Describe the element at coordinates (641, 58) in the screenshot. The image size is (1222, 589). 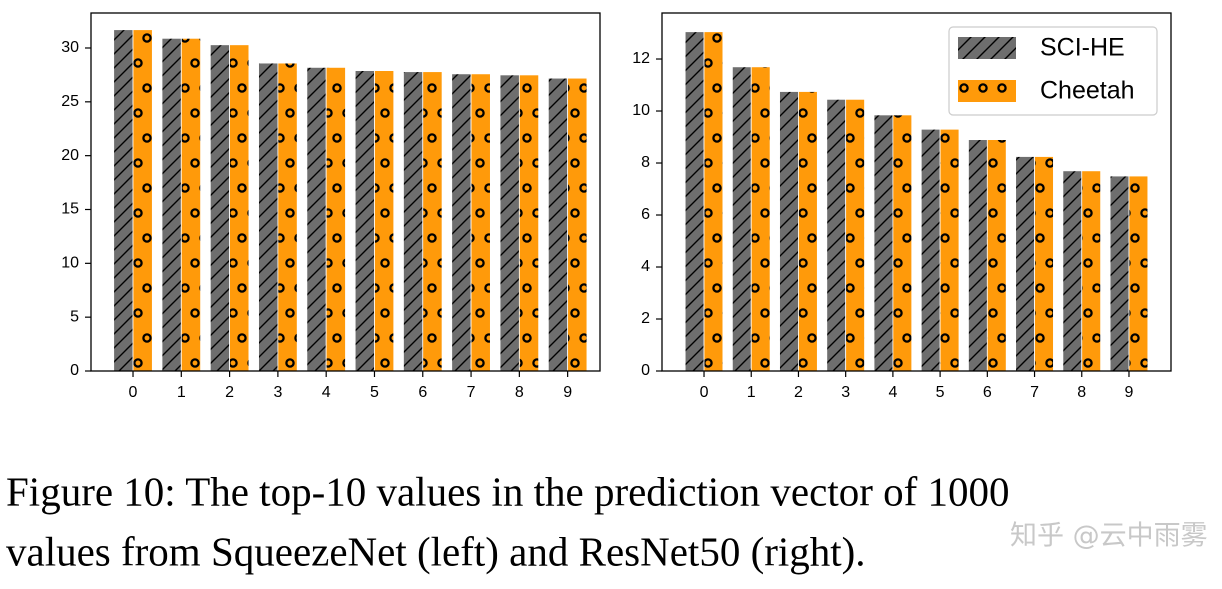
I see `y-tick-label: 12` at that location.